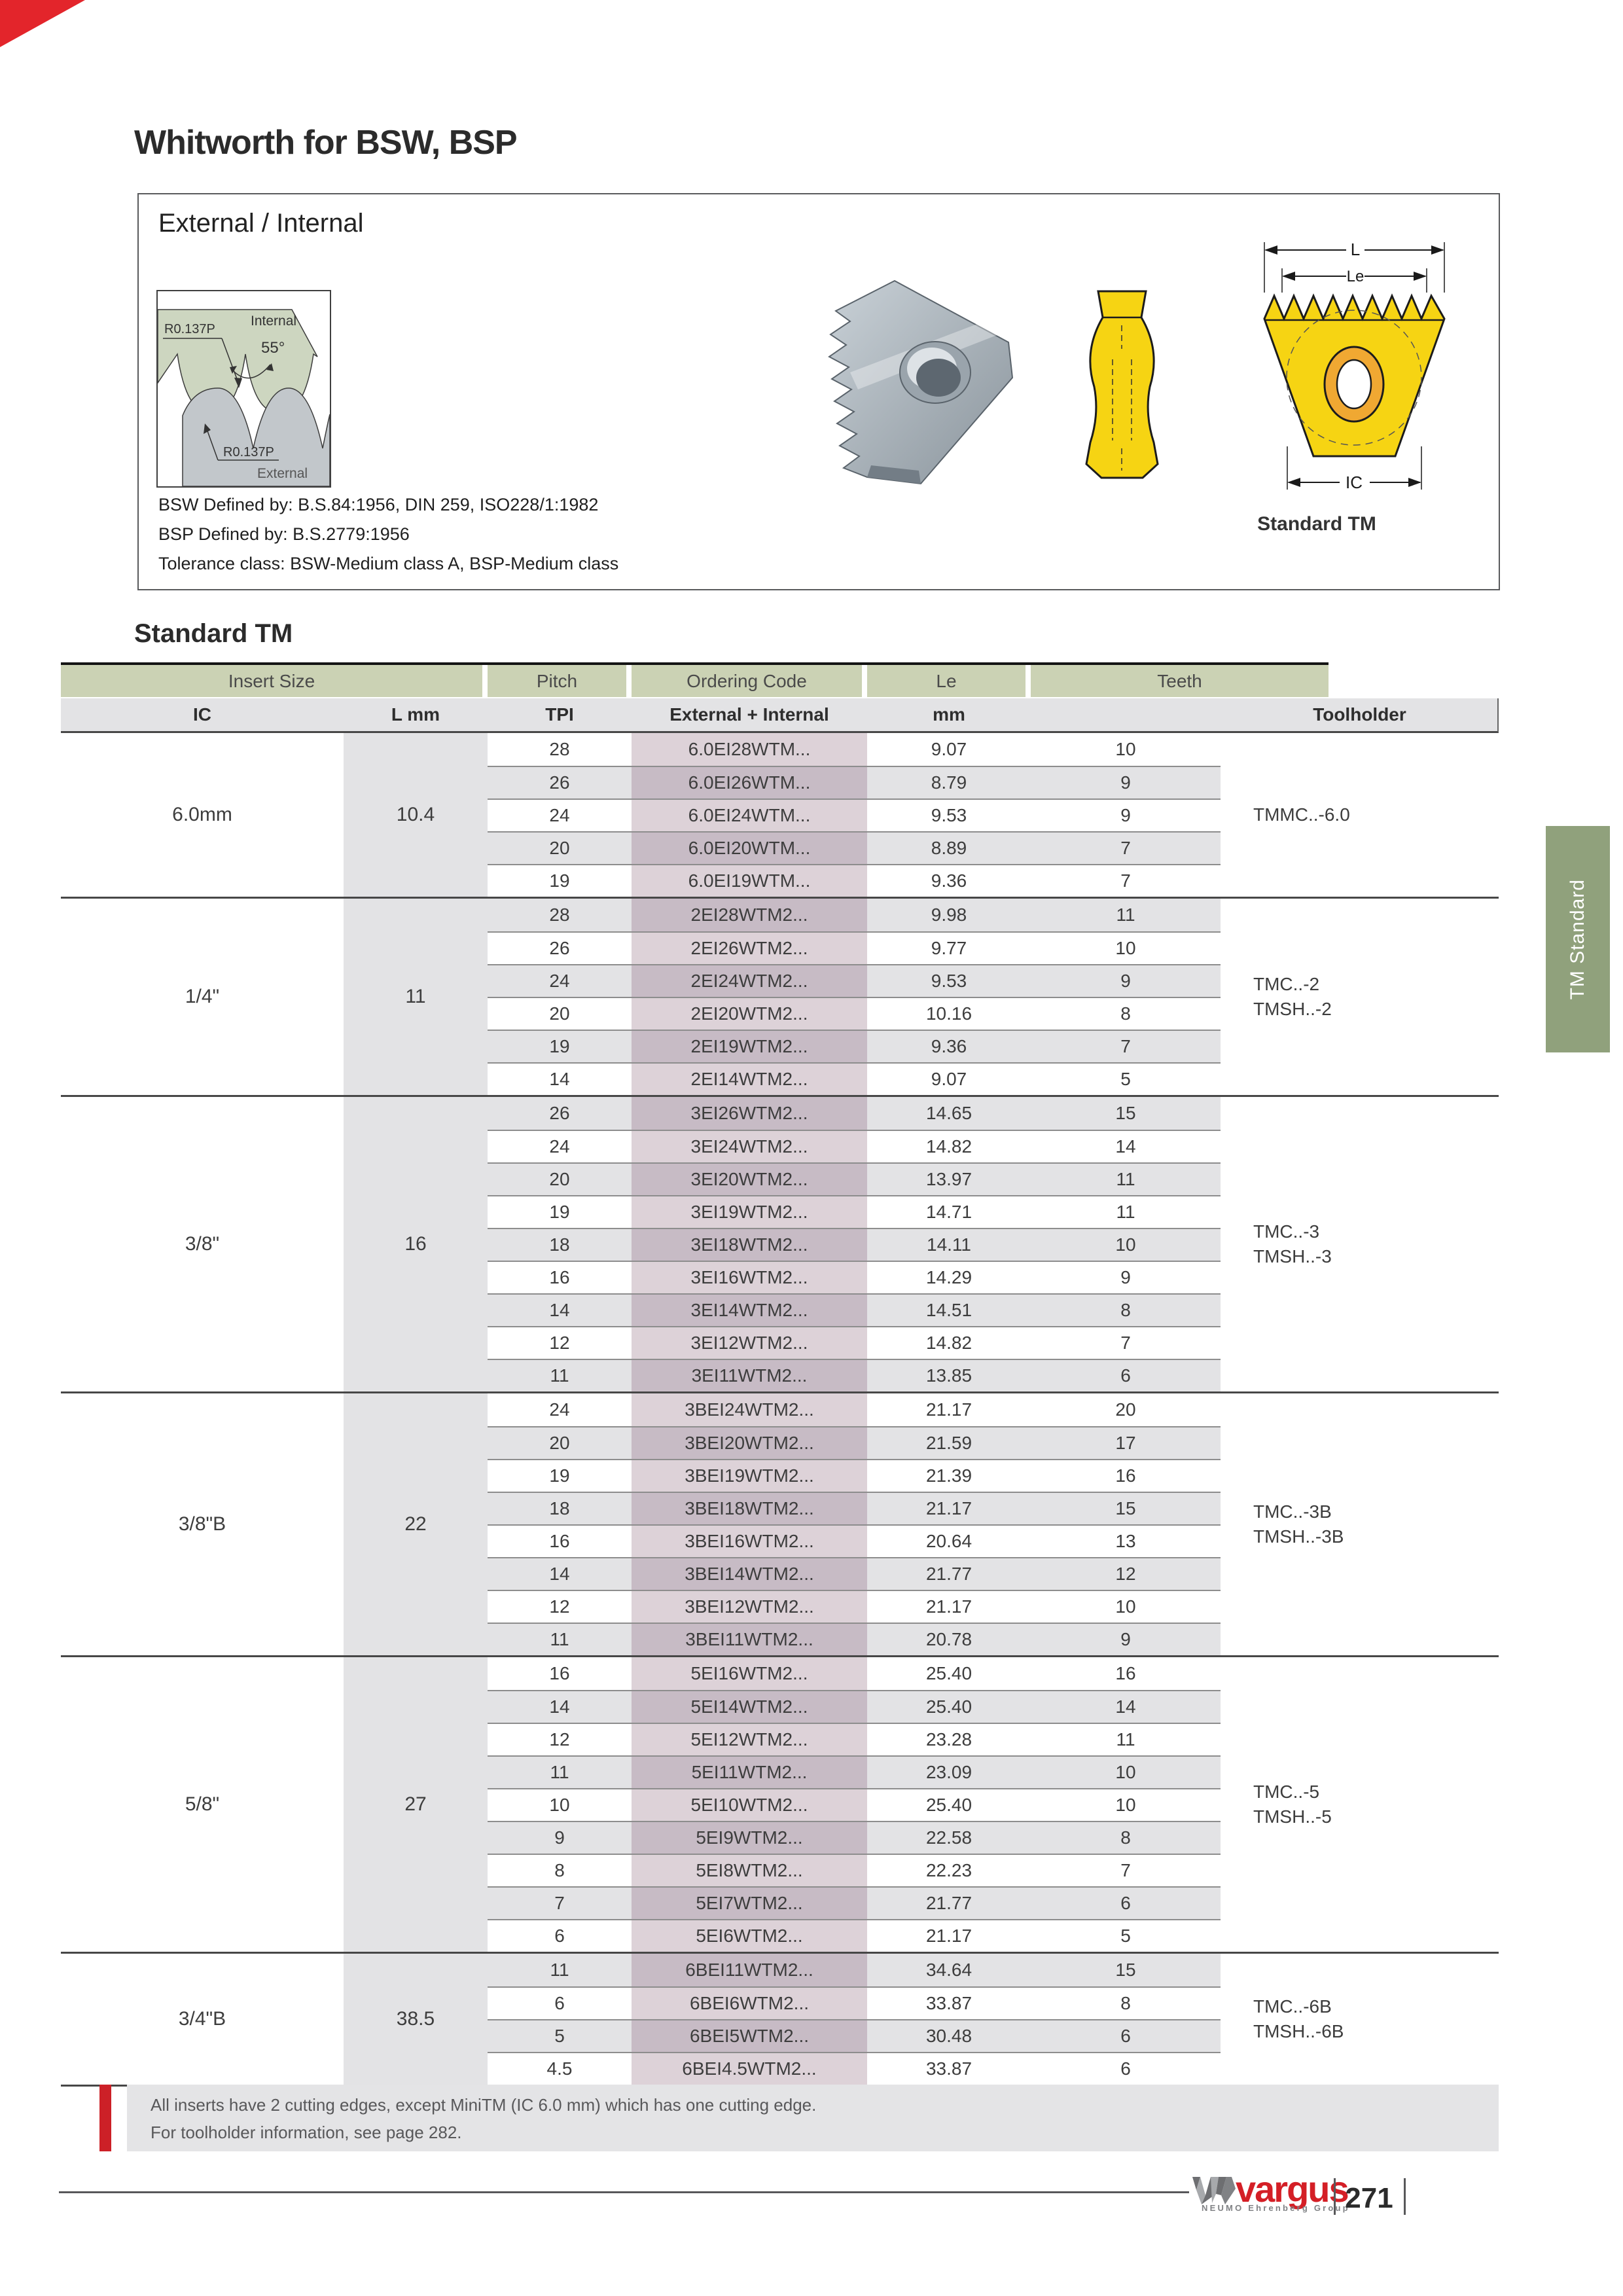 Image resolution: width=1623 pixels, height=2296 pixels. Describe the element at coordinates (949, 1837) in the screenshot. I see `le-cell: 22.58` at that location.